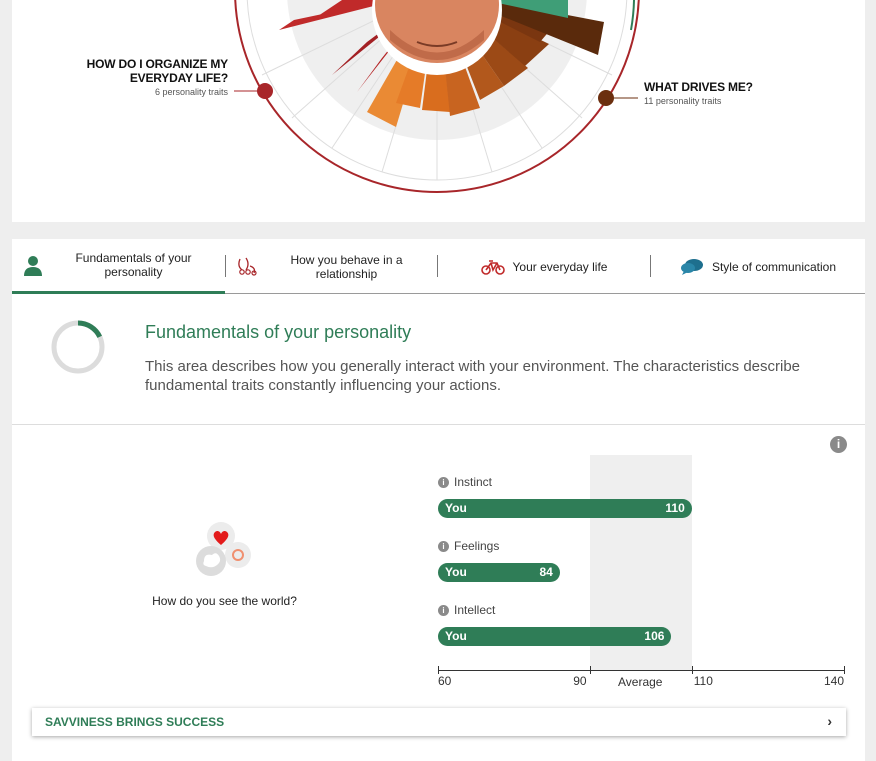  What do you see at coordinates (191, 92) in the screenshot?
I see `organize-subtitle: 6 personality traits` at bounding box center [191, 92].